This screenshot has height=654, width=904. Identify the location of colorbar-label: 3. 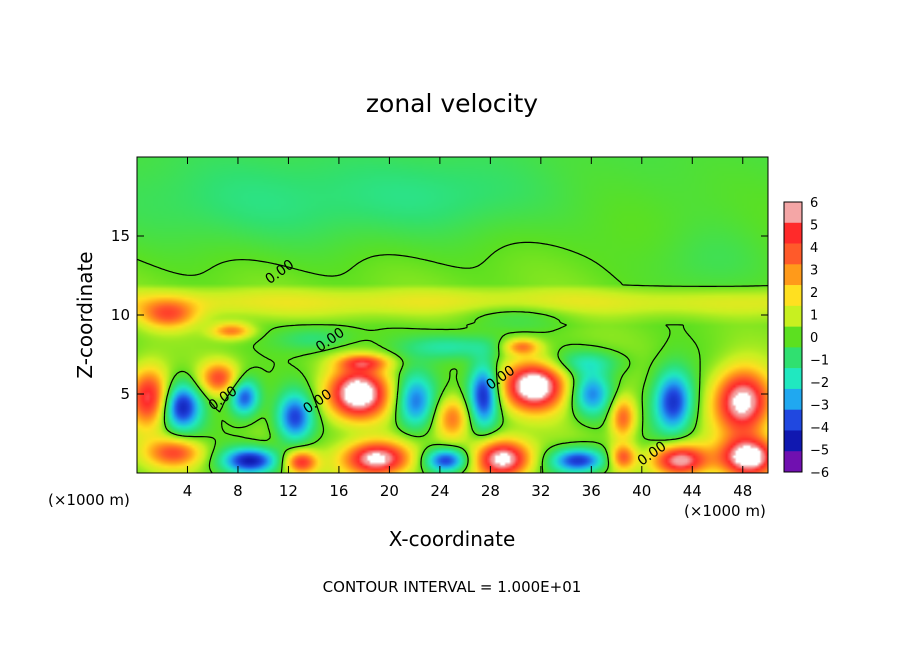
(814, 271).